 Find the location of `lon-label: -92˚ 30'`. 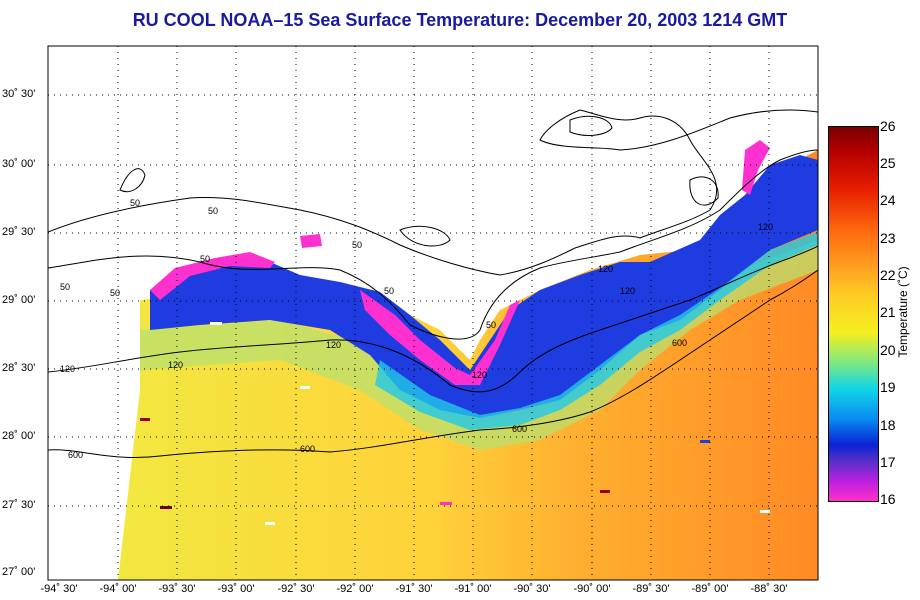

lon-label: -92˚ 30' is located at coordinates (296, 589).